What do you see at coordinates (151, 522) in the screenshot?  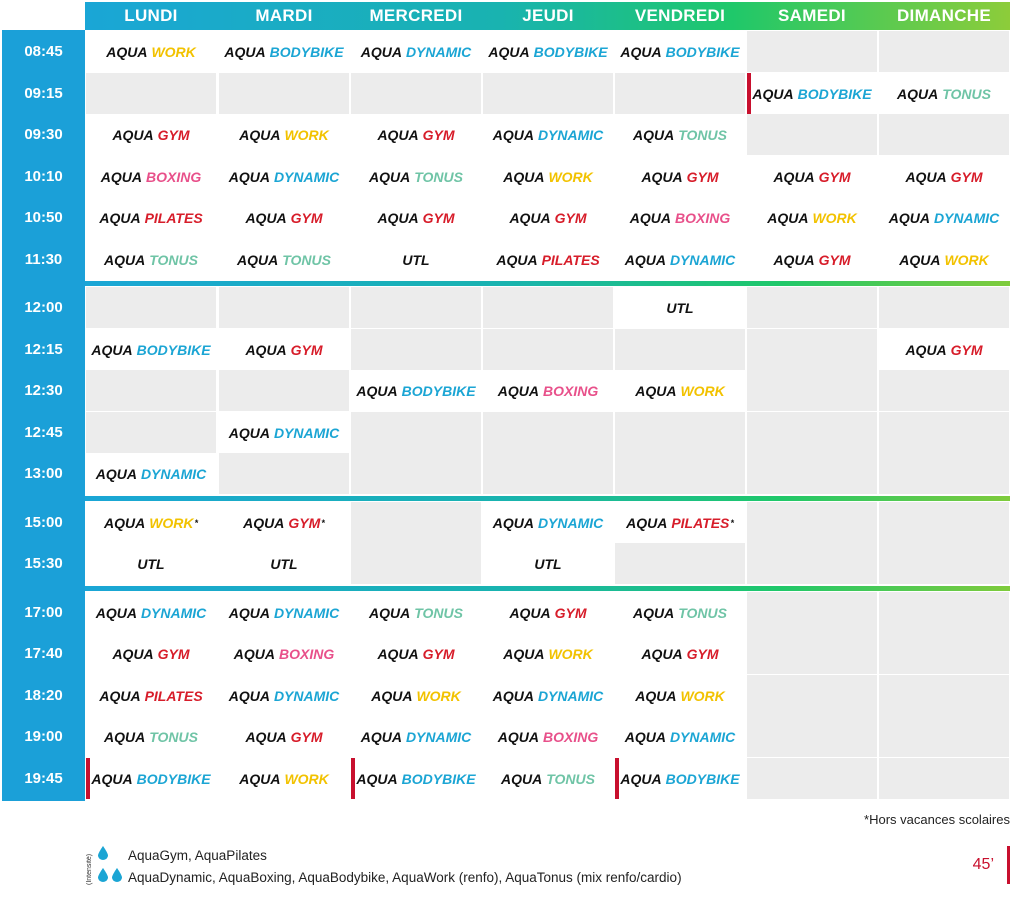 I see `class-slot: AQUA WORK *` at bounding box center [151, 522].